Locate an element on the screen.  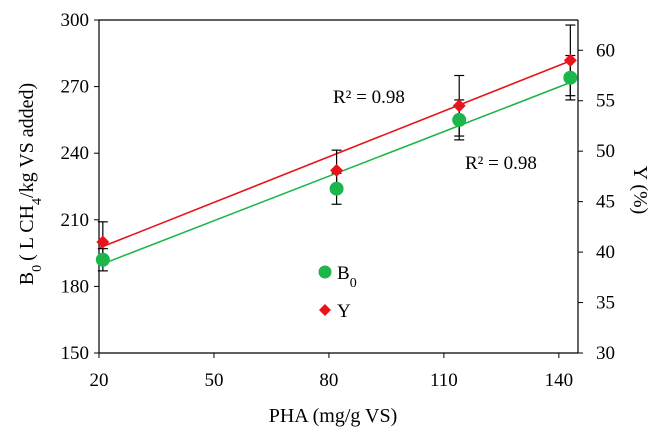
y-axis-left-title: B0 ( L CH4/kg VS added) is located at coordinates (30, 184).